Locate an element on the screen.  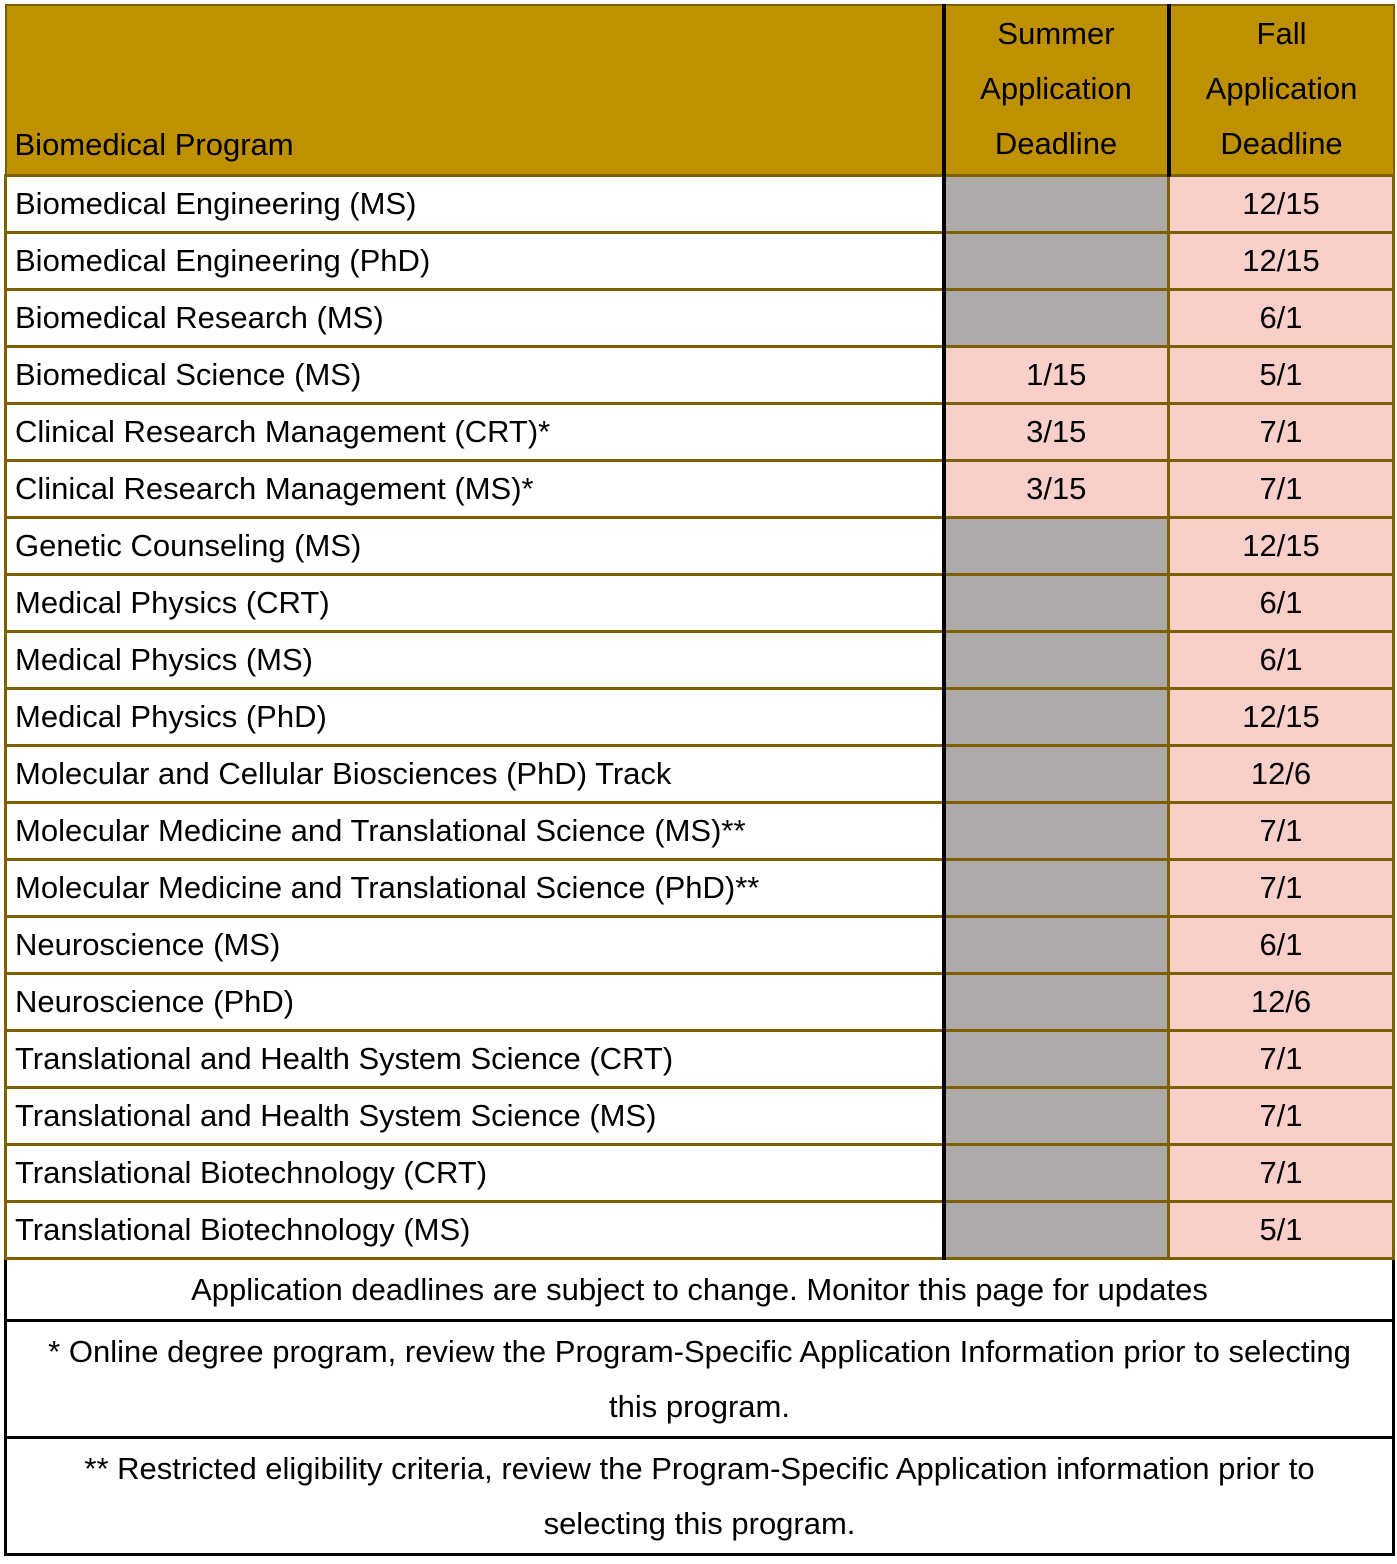
program-row: Translational Biotechnology (CRT) 7/1 is located at coordinates (699, 1173).